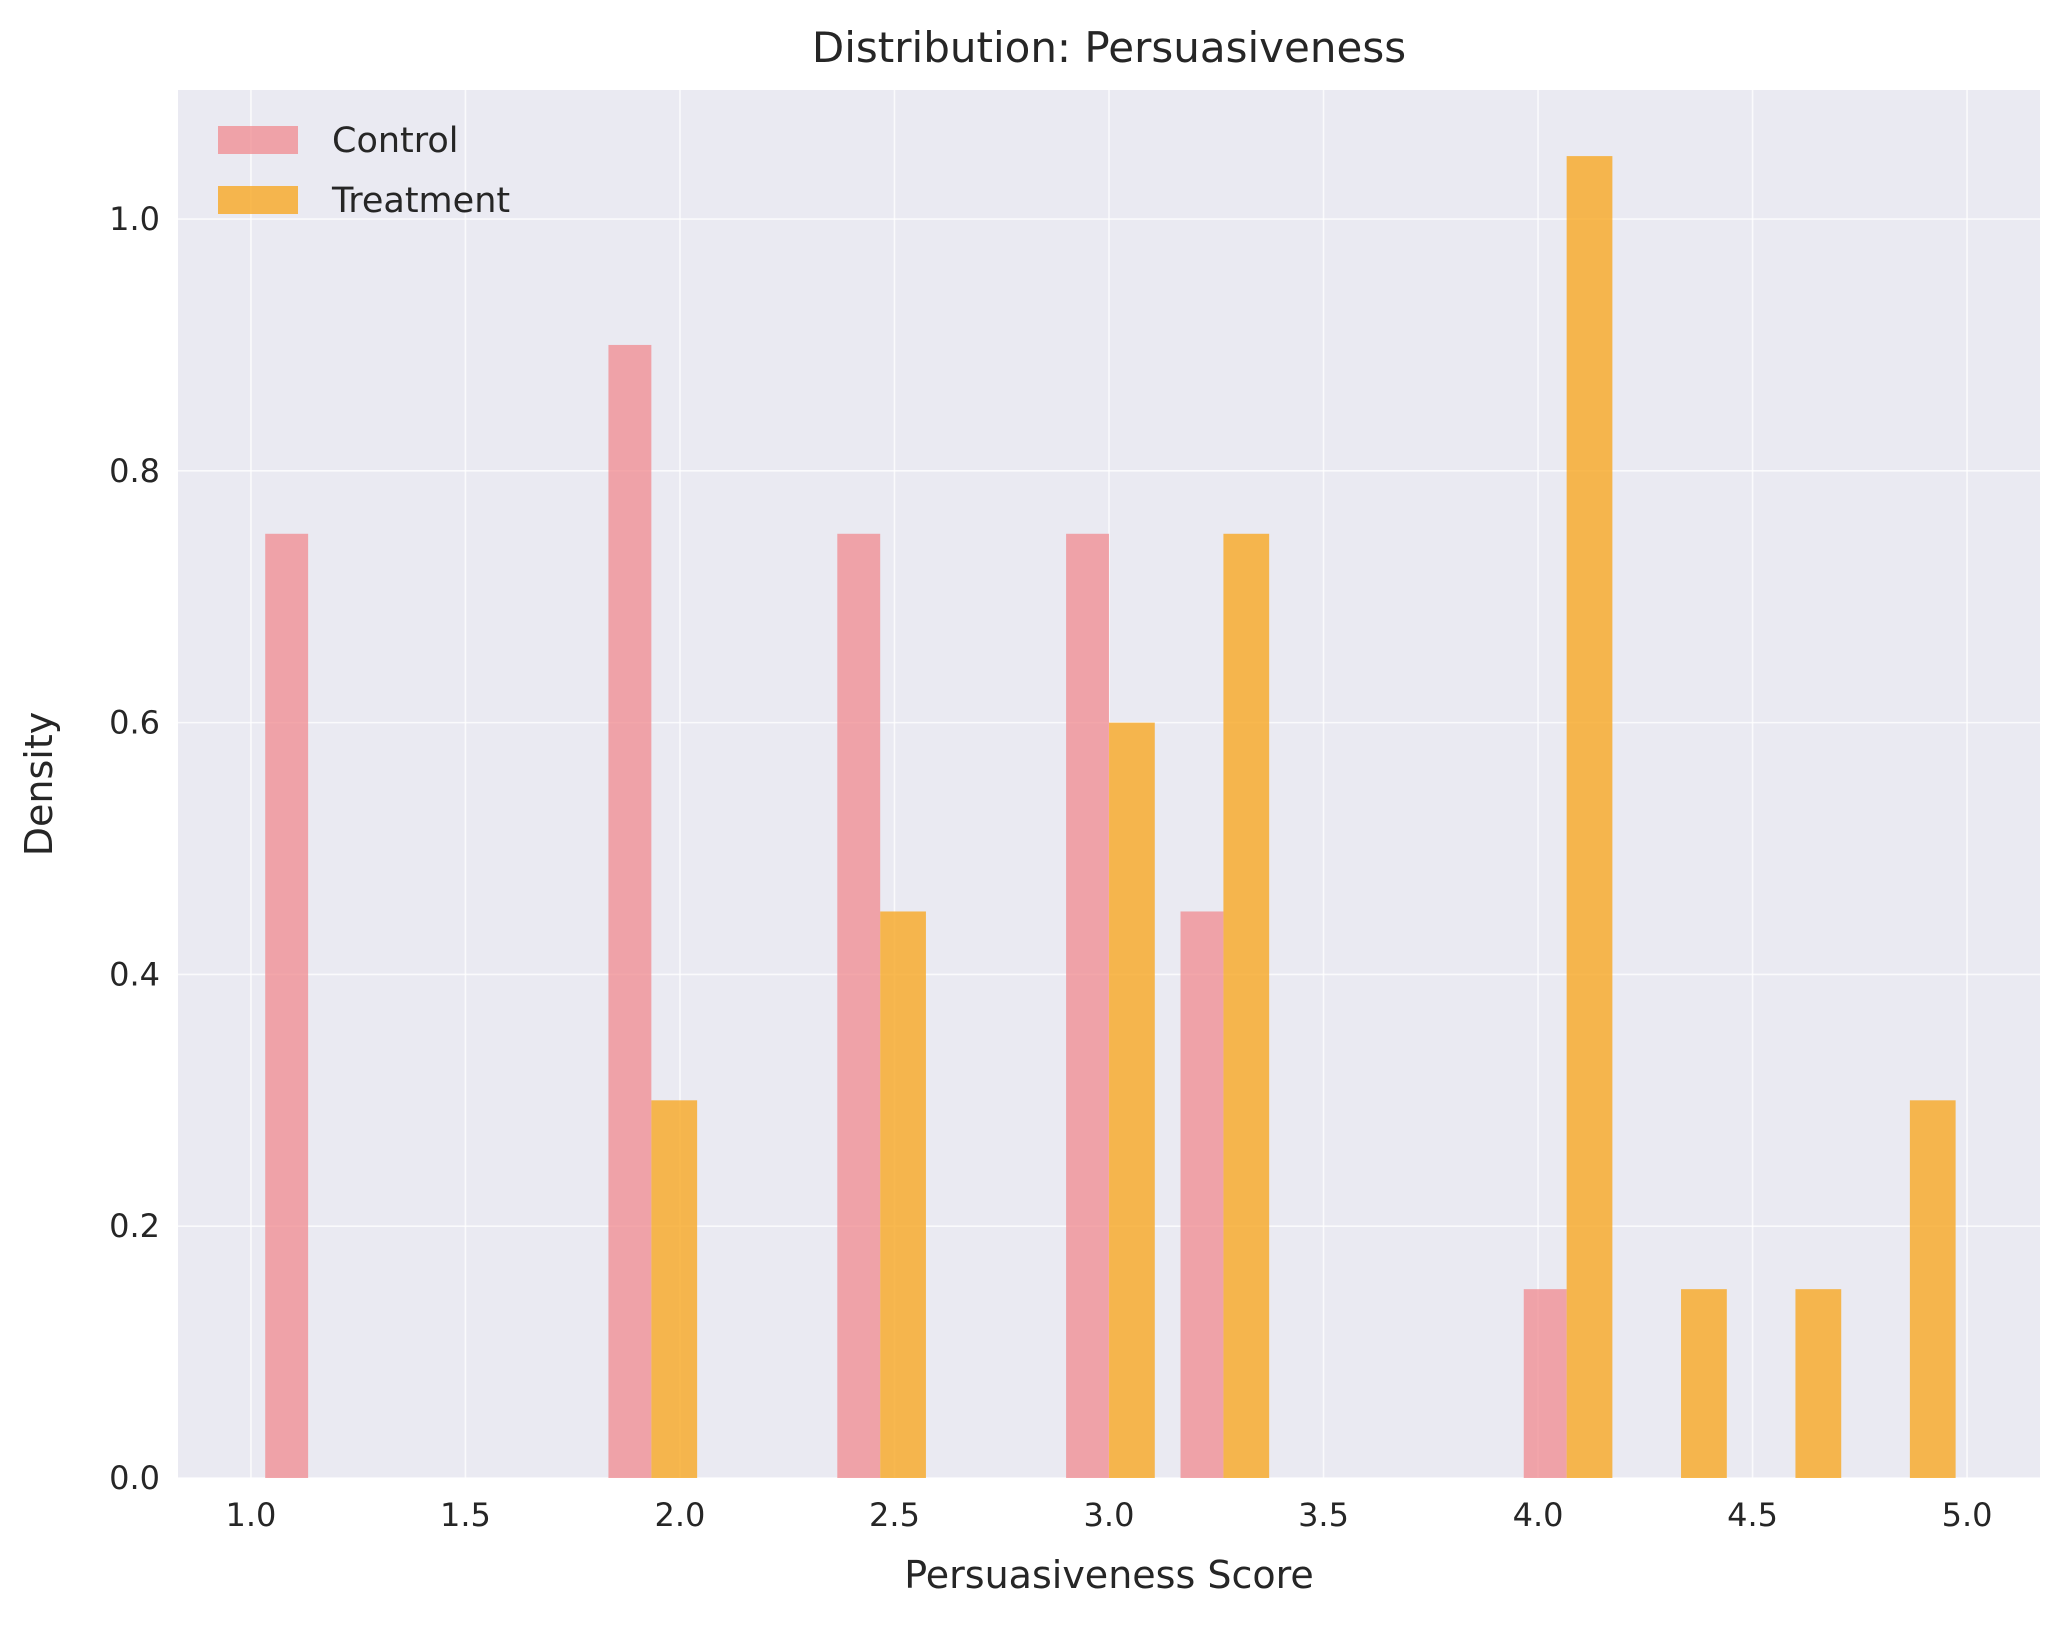 The width and height of the screenshot is (2067, 1633). I want to click on legend-label-control: Control, so click(395, 141).